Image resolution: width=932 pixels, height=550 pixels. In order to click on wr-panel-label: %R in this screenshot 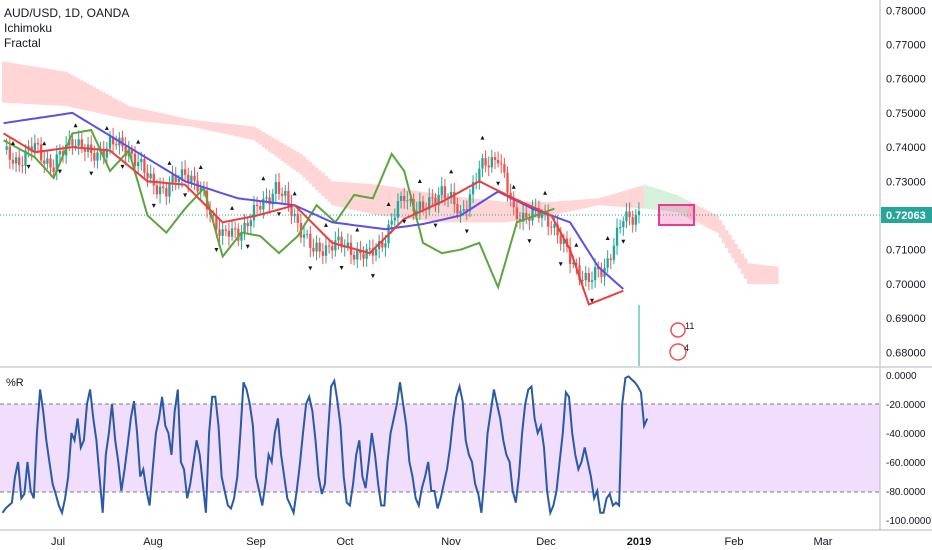, I will do `click(15, 383)`.